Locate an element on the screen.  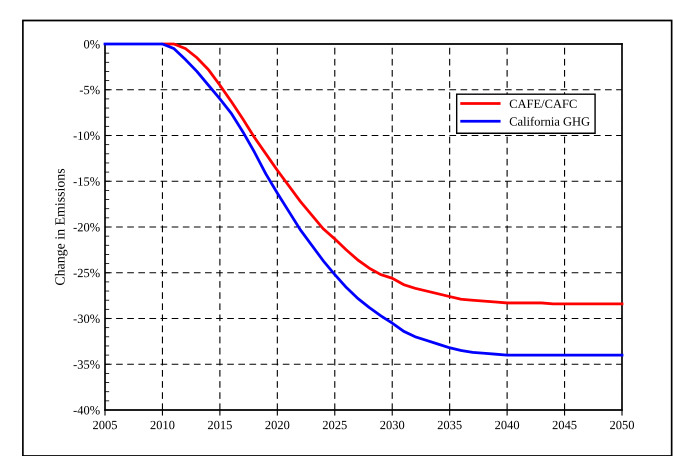
y-tick-label: -30% is located at coordinates (87, 318).